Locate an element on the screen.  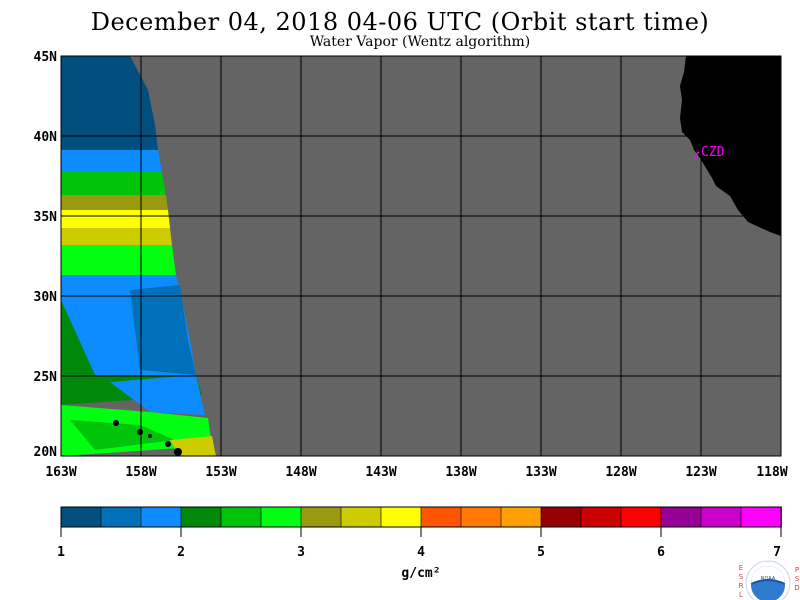
swath-olive is located at coordinates (114, 202).